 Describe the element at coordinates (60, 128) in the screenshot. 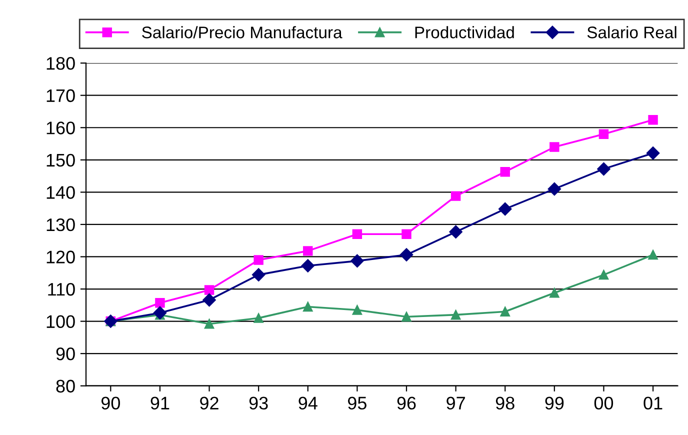

I see `y-tick-label: 160` at that location.